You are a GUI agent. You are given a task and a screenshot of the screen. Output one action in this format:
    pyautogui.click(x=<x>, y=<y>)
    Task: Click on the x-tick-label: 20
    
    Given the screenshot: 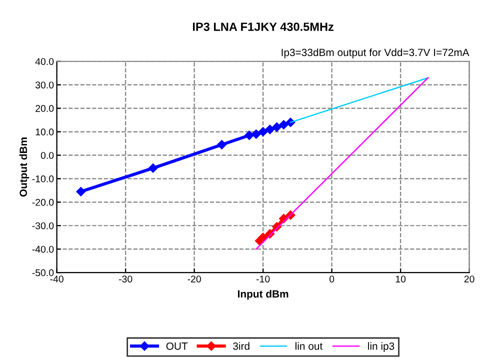 What is the action you would take?
    pyautogui.click(x=469, y=279)
    